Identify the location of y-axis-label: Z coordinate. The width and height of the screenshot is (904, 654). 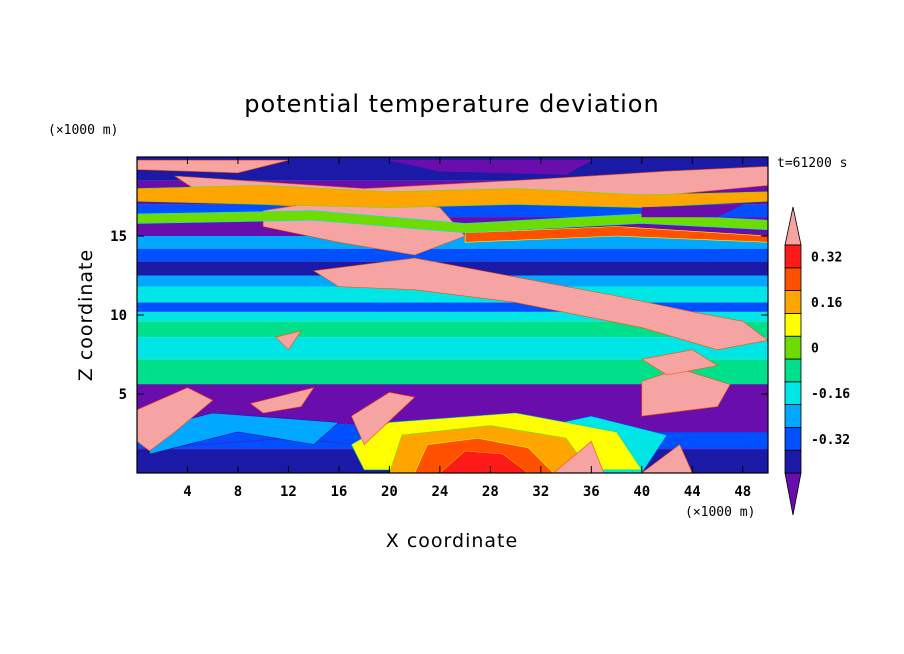
(86, 315).